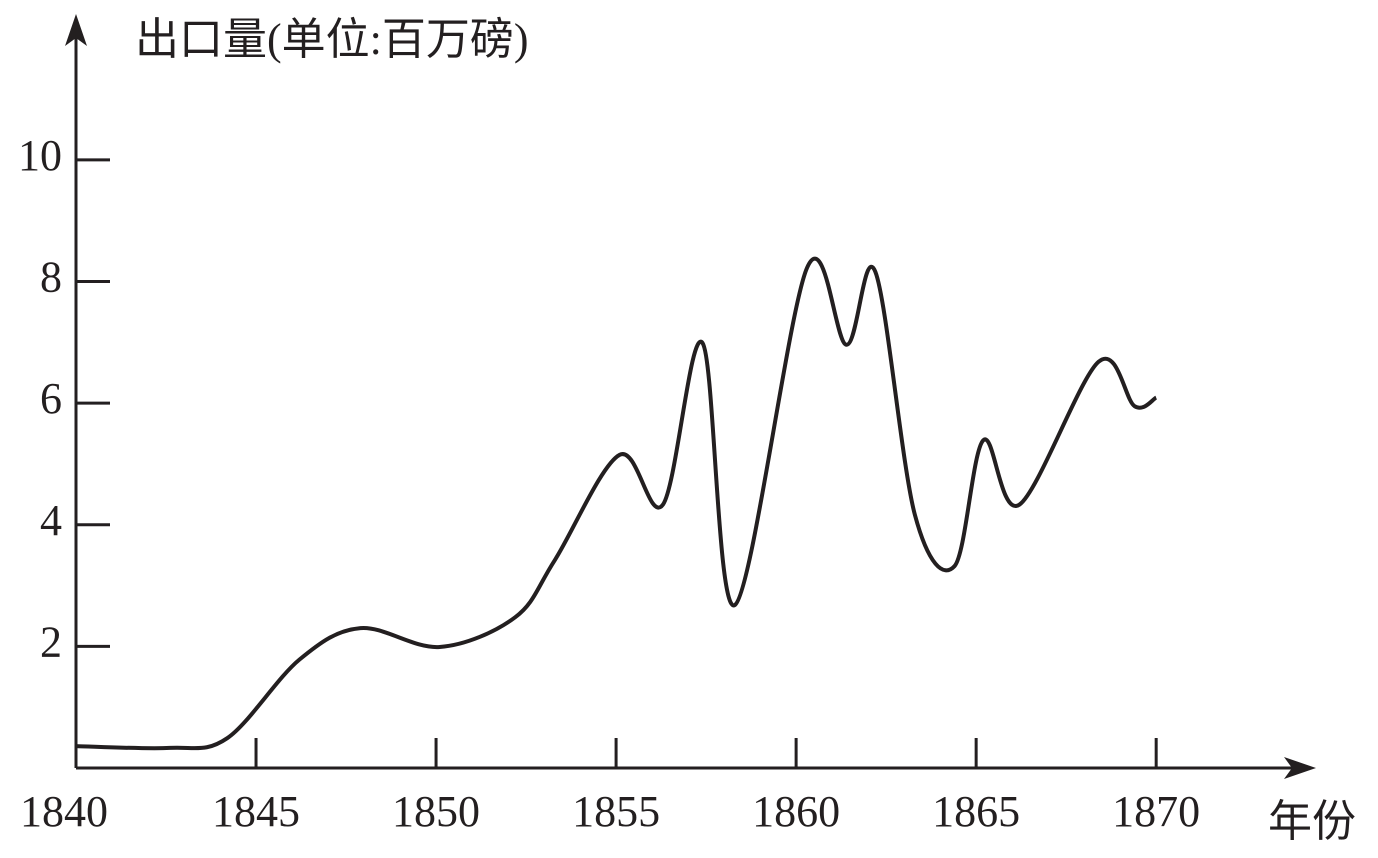 The image size is (1378, 858). I want to click on x-tick-label: 1850, so click(436, 811).